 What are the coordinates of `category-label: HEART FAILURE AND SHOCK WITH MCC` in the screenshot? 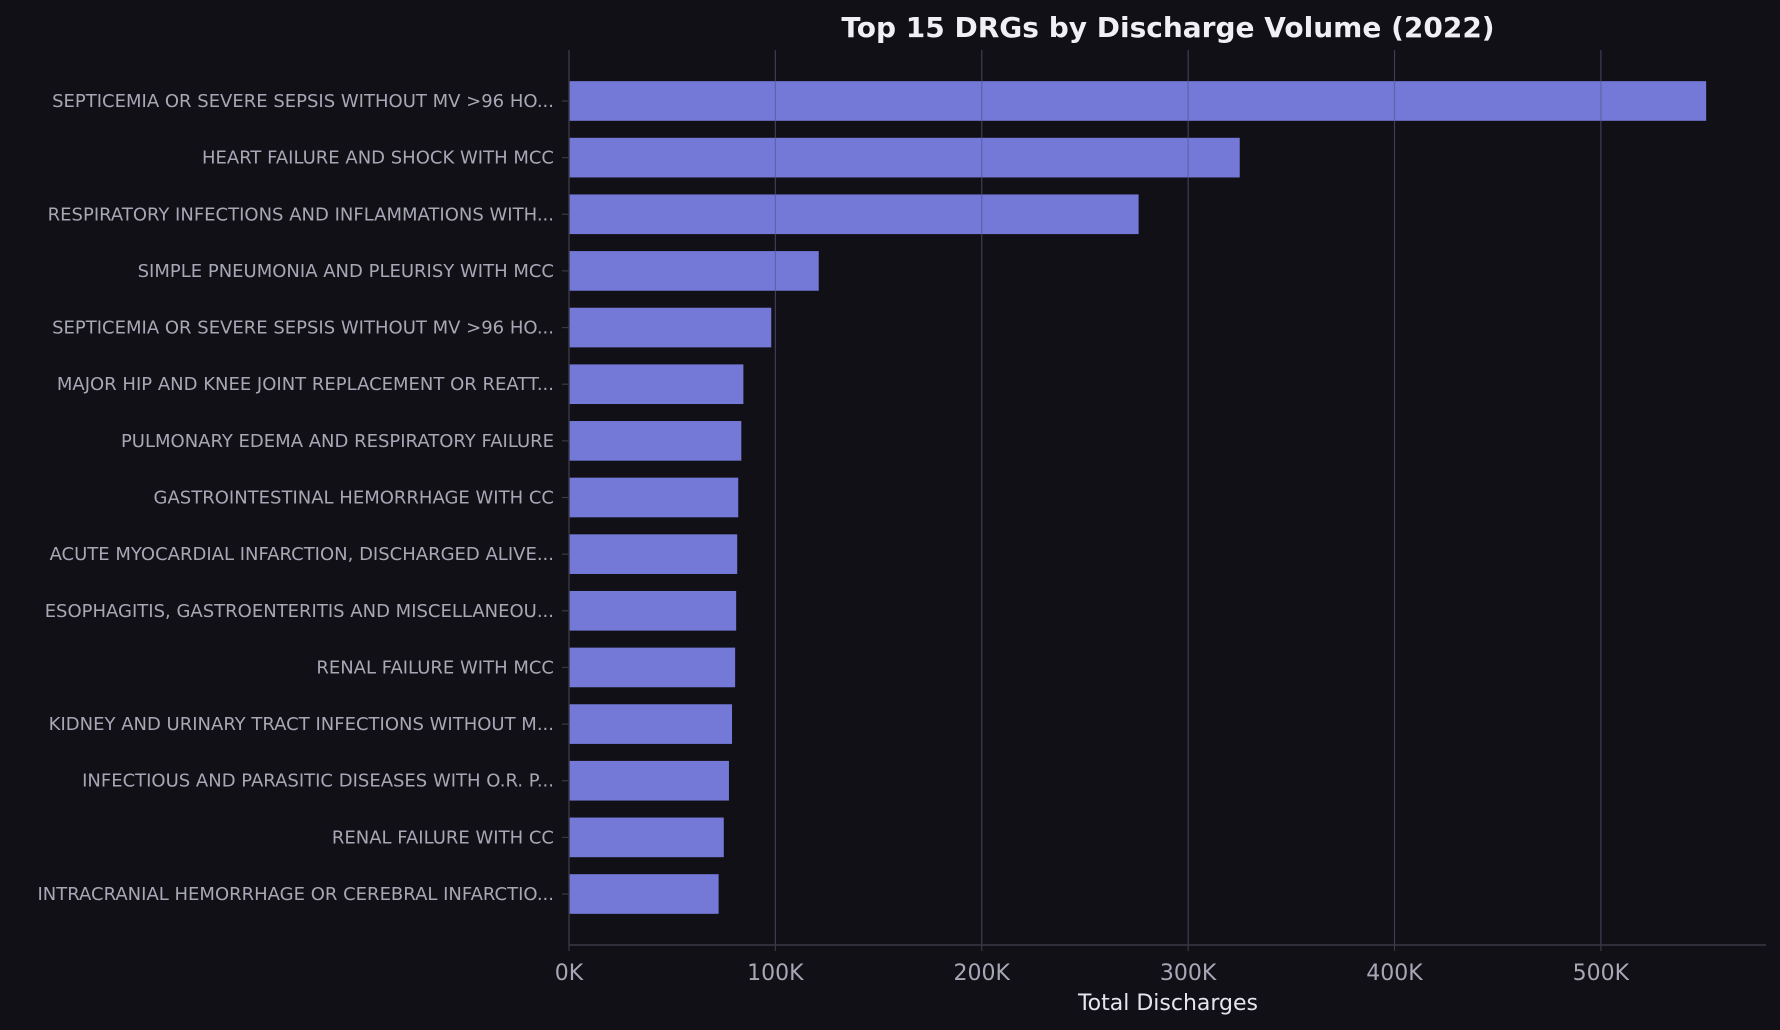 It's located at (378, 158).